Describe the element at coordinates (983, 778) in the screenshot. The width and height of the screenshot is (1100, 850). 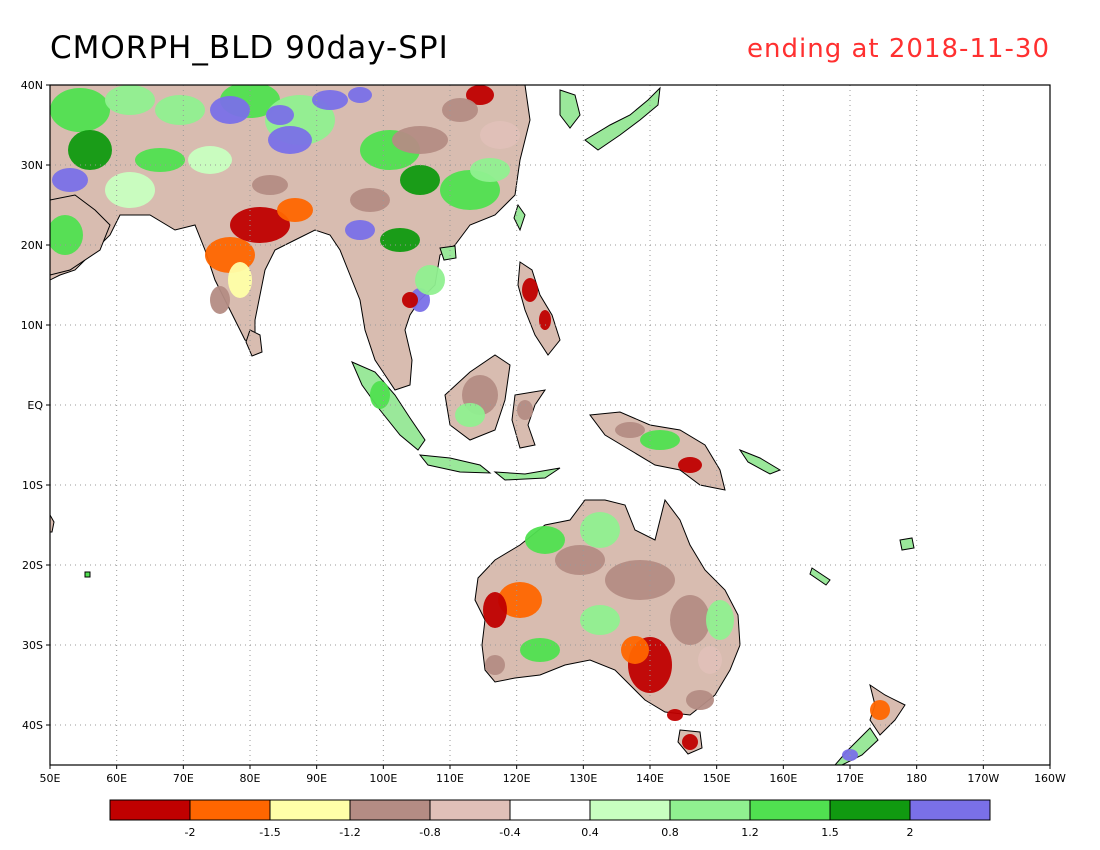
I see `lon-tick-label: 170W` at that location.